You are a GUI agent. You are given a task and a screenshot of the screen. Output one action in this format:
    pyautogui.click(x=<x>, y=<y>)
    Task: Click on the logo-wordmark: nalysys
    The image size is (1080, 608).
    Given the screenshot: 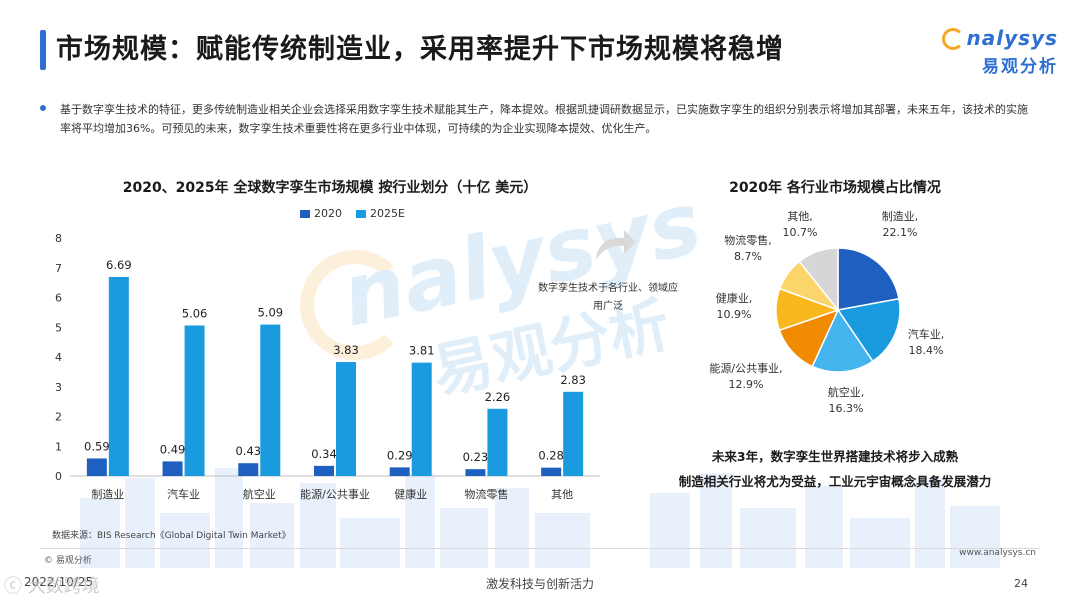 What is the action you would take?
    pyautogui.click(x=1012, y=38)
    